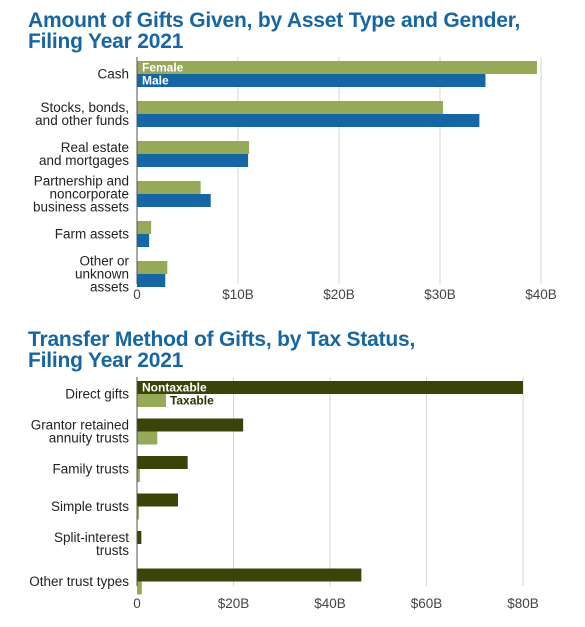 The width and height of the screenshot is (585, 627). Describe the element at coordinates (81, 181) in the screenshot. I see `chart1-category-label: Partnership and` at that location.